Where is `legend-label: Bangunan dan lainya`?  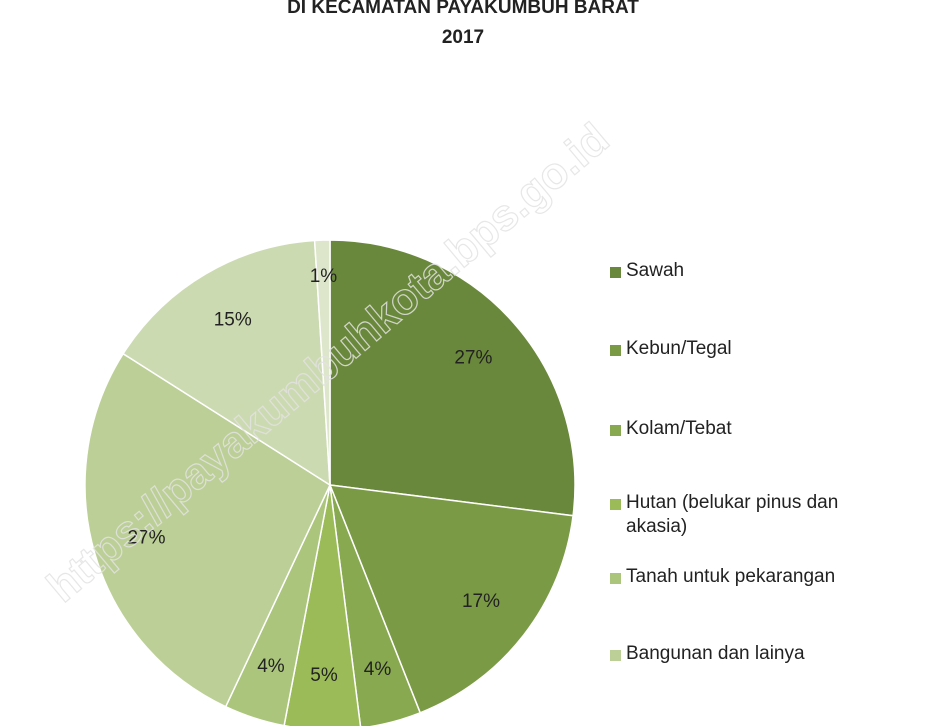
legend-label: Bangunan dan lainya is located at coordinates (715, 653).